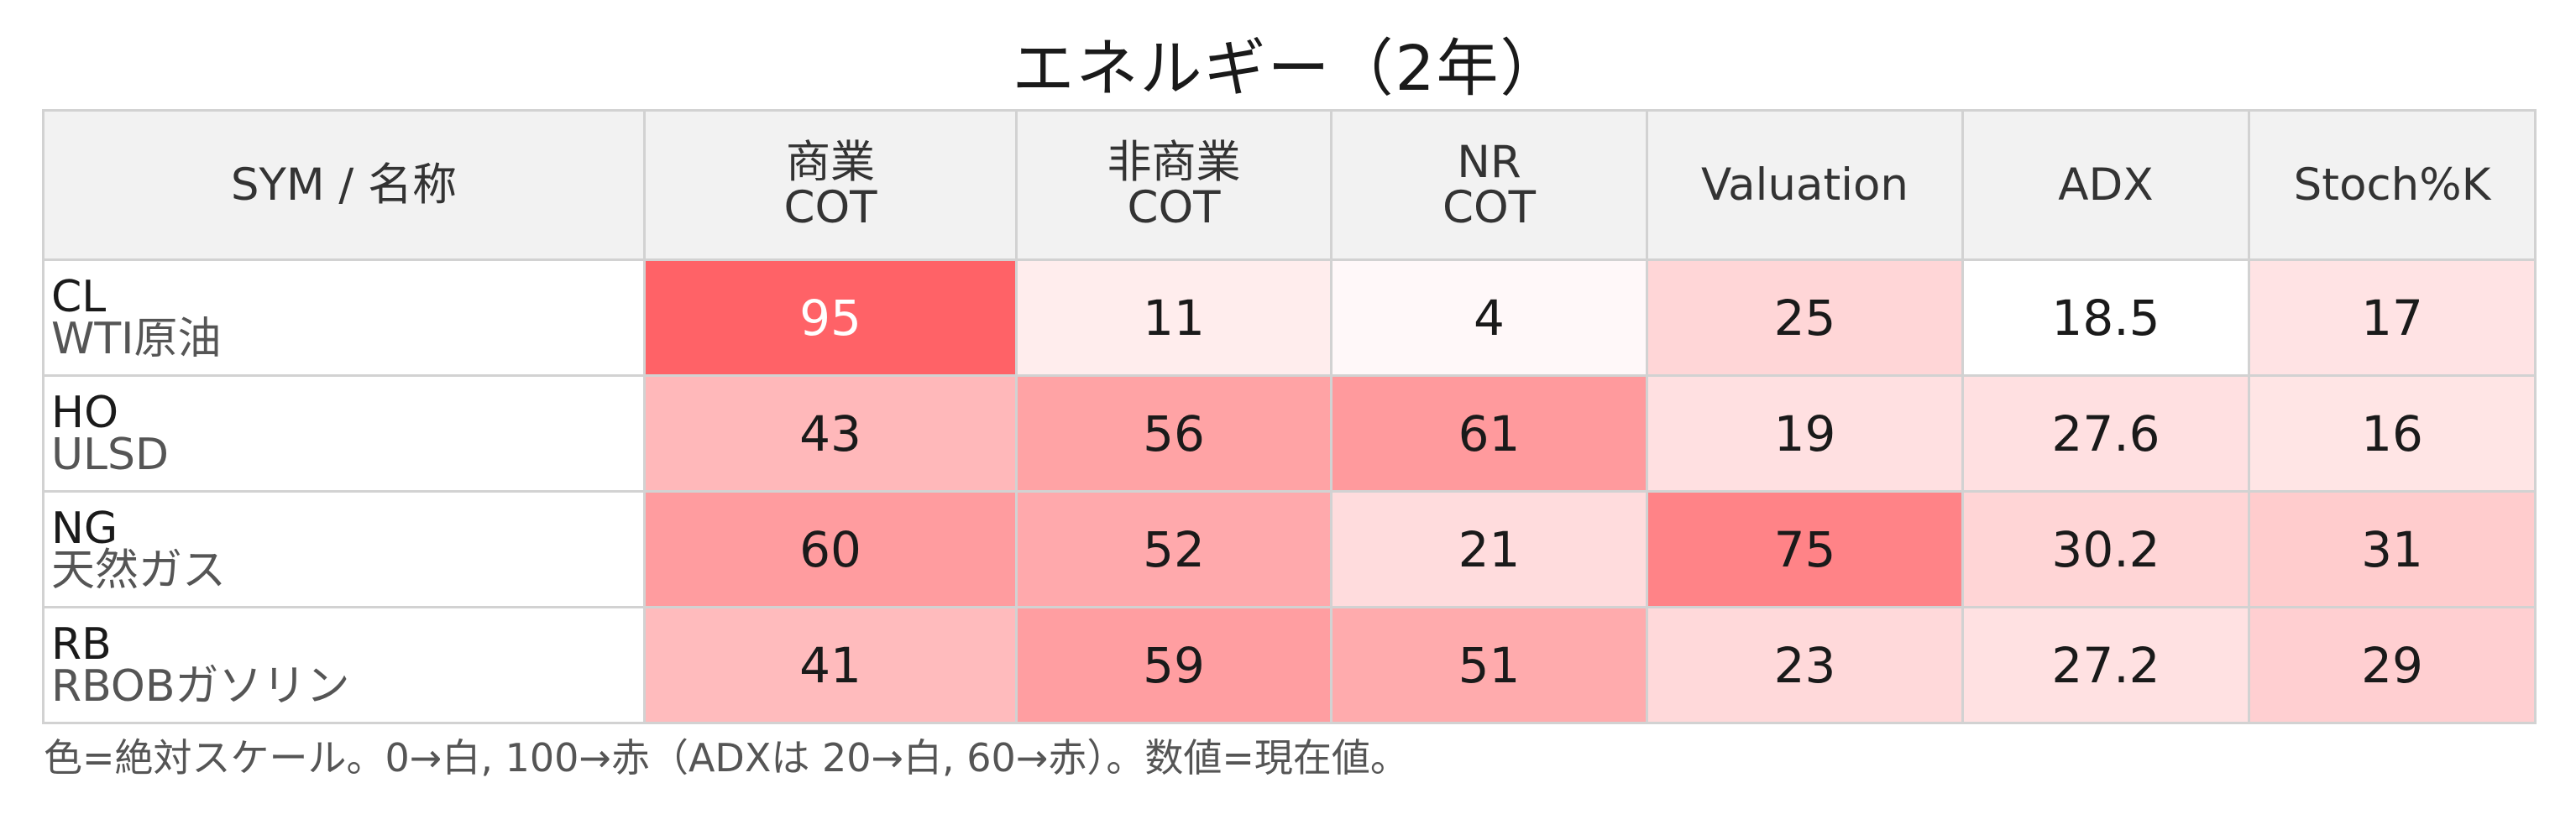 This screenshot has width=2576, height=830. I want to click on heatmap-cell: 30.2, so click(2105, 549).